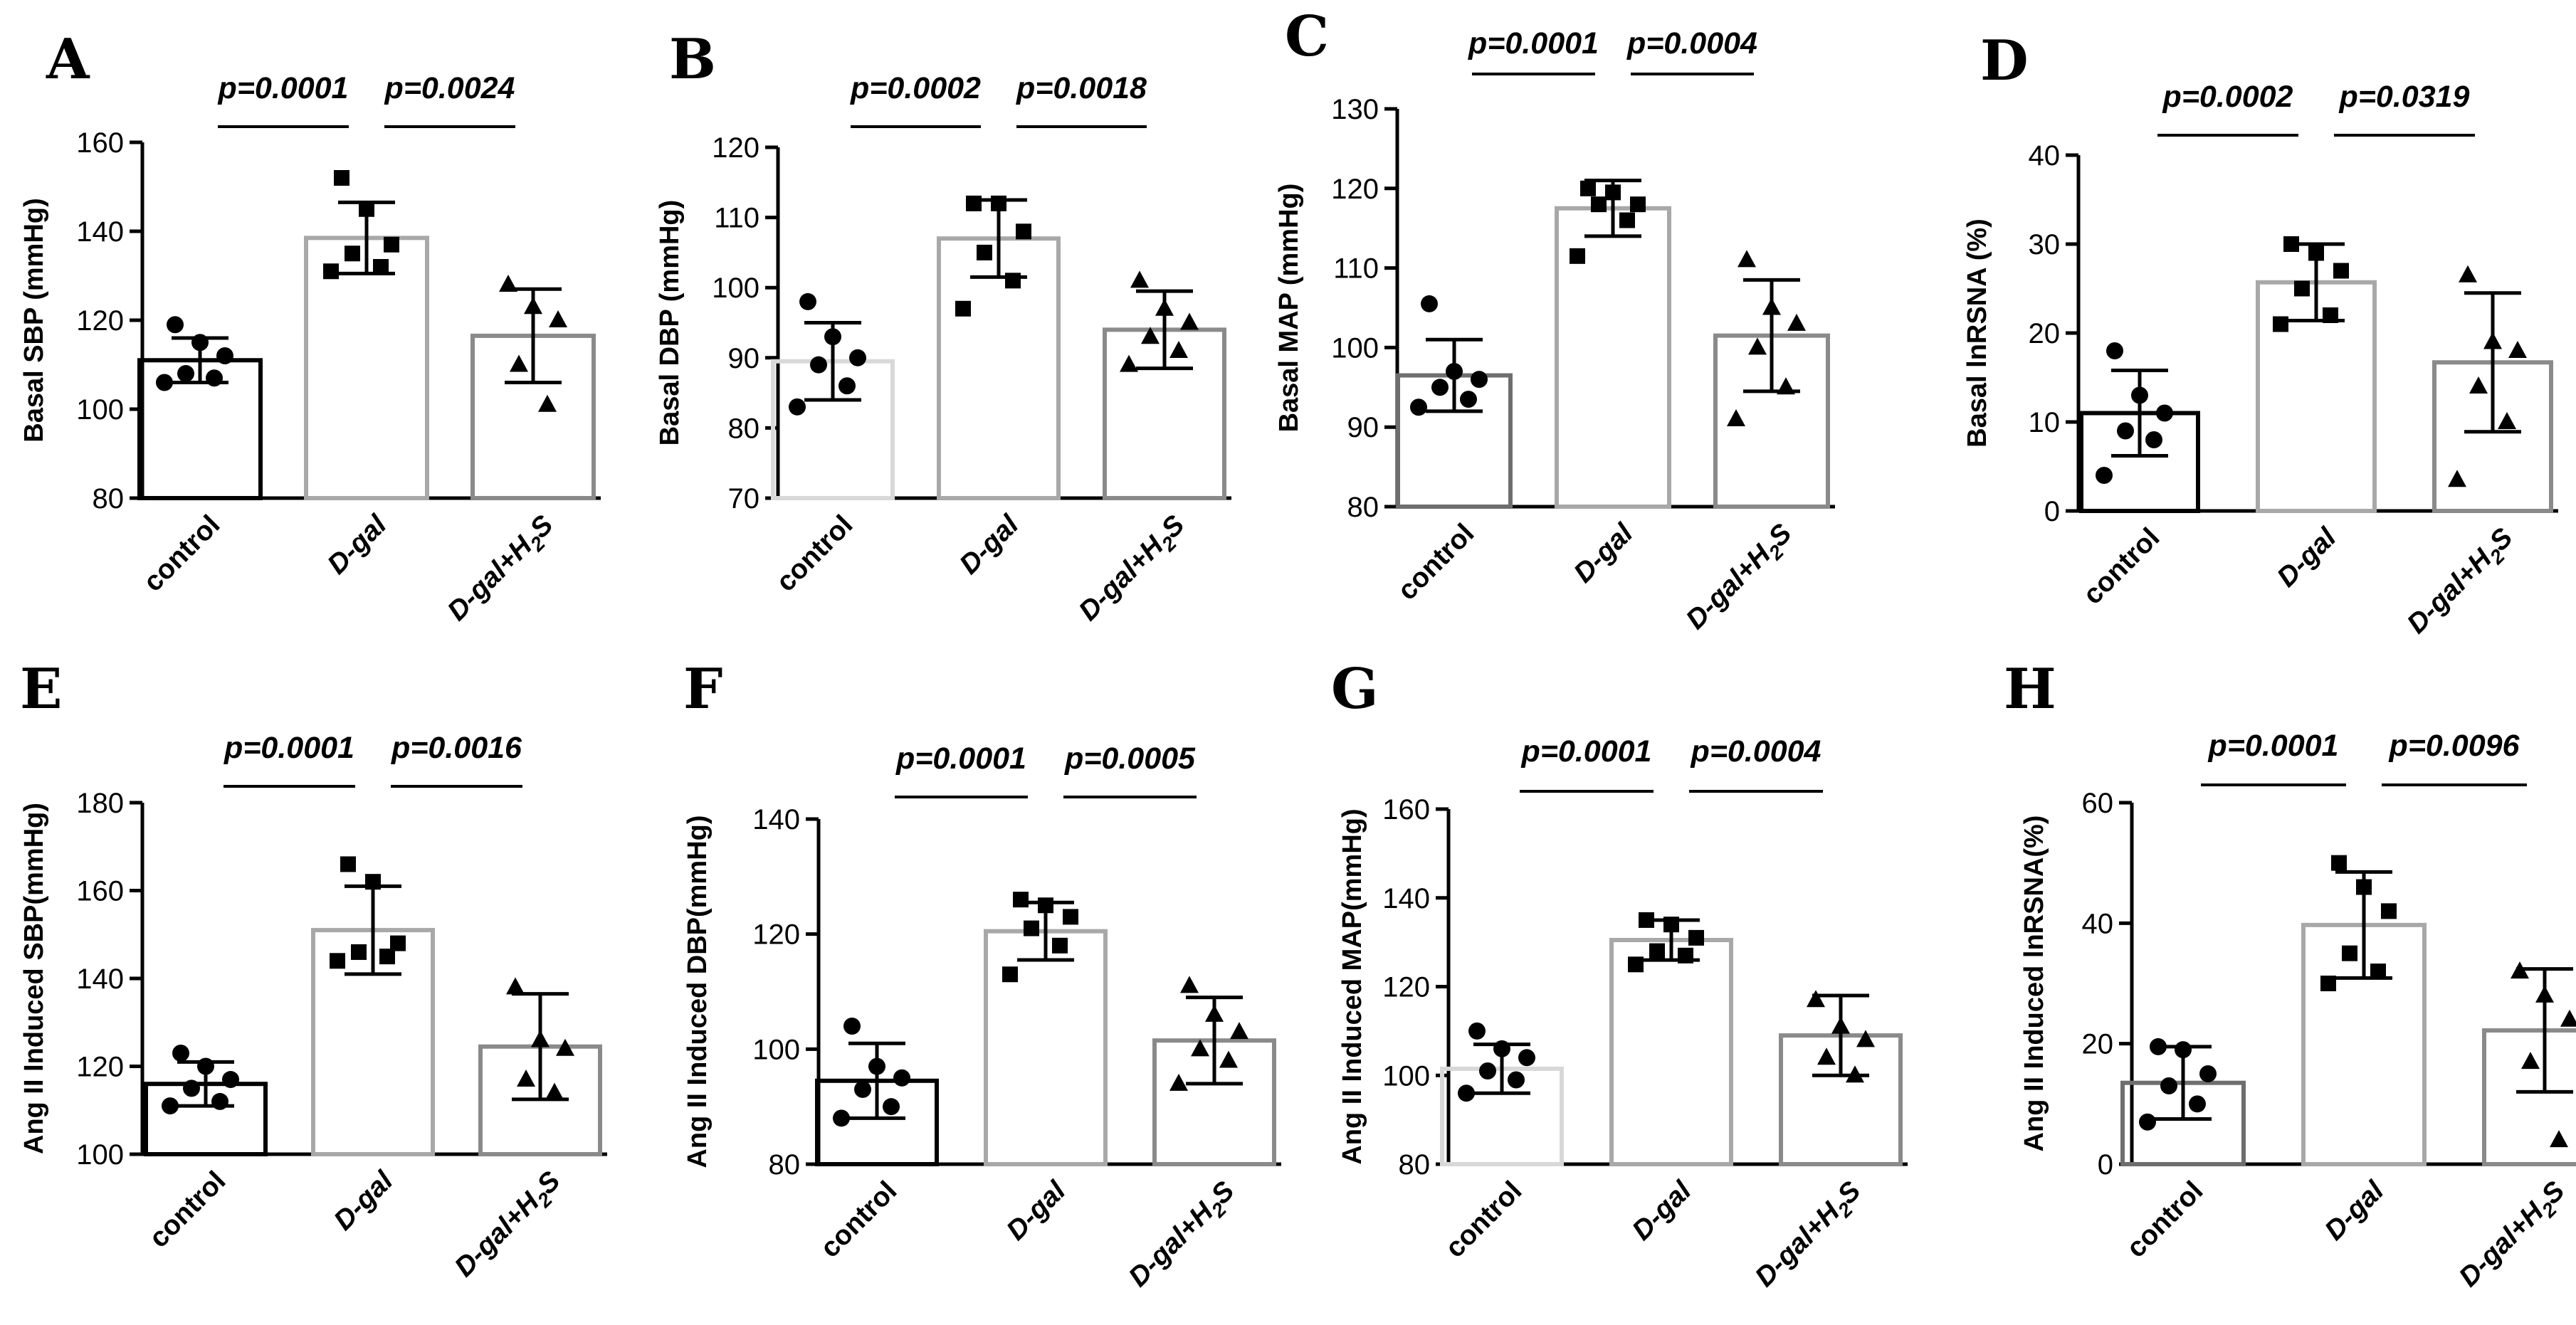 This screenshot has width=2576, height=1325. What do you see at coordinates (1355, 109) in the screenshot?
I see `y-tick-label: 130` at bounding box center [1355, 109].